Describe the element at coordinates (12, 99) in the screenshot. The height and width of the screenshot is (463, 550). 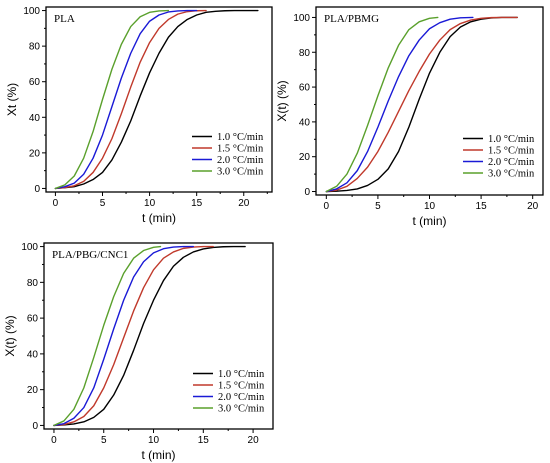
I see `y-axis-label: Xt (%)` at that location.